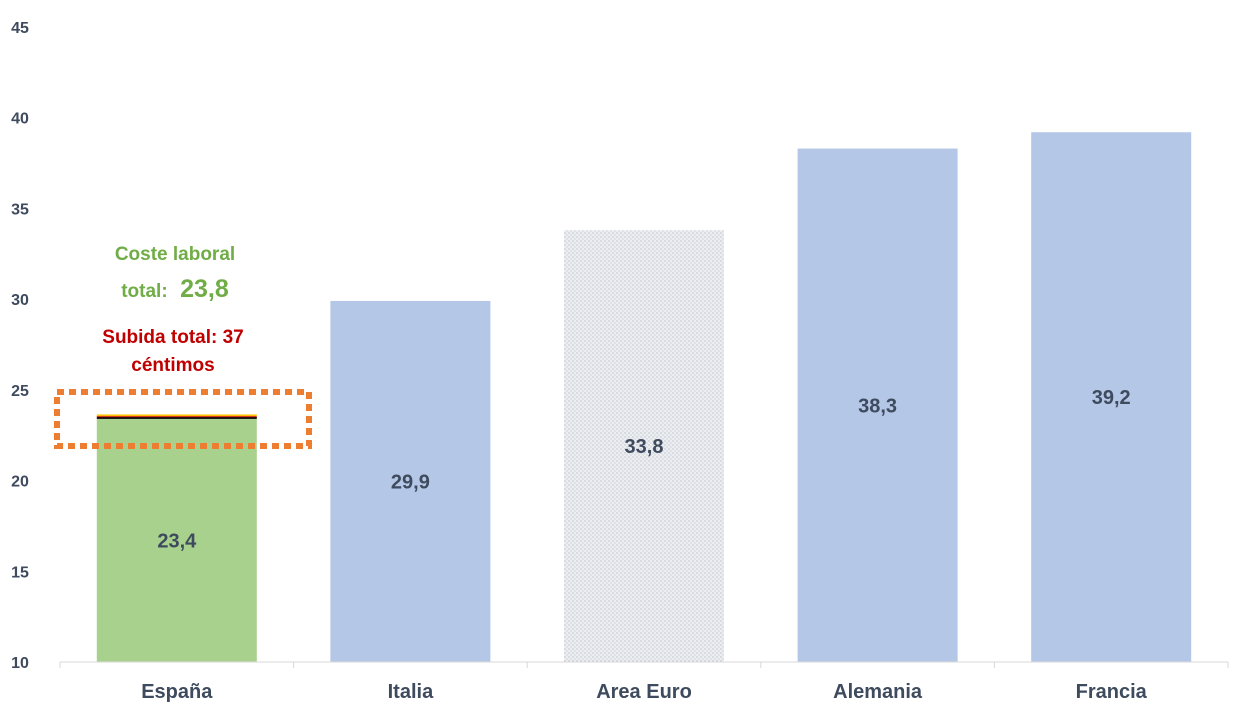  What do you see at coordinates (644, 692) in the screenshot?
I see `x-tick-label: Area Euro` at bounding box center [644, 692].